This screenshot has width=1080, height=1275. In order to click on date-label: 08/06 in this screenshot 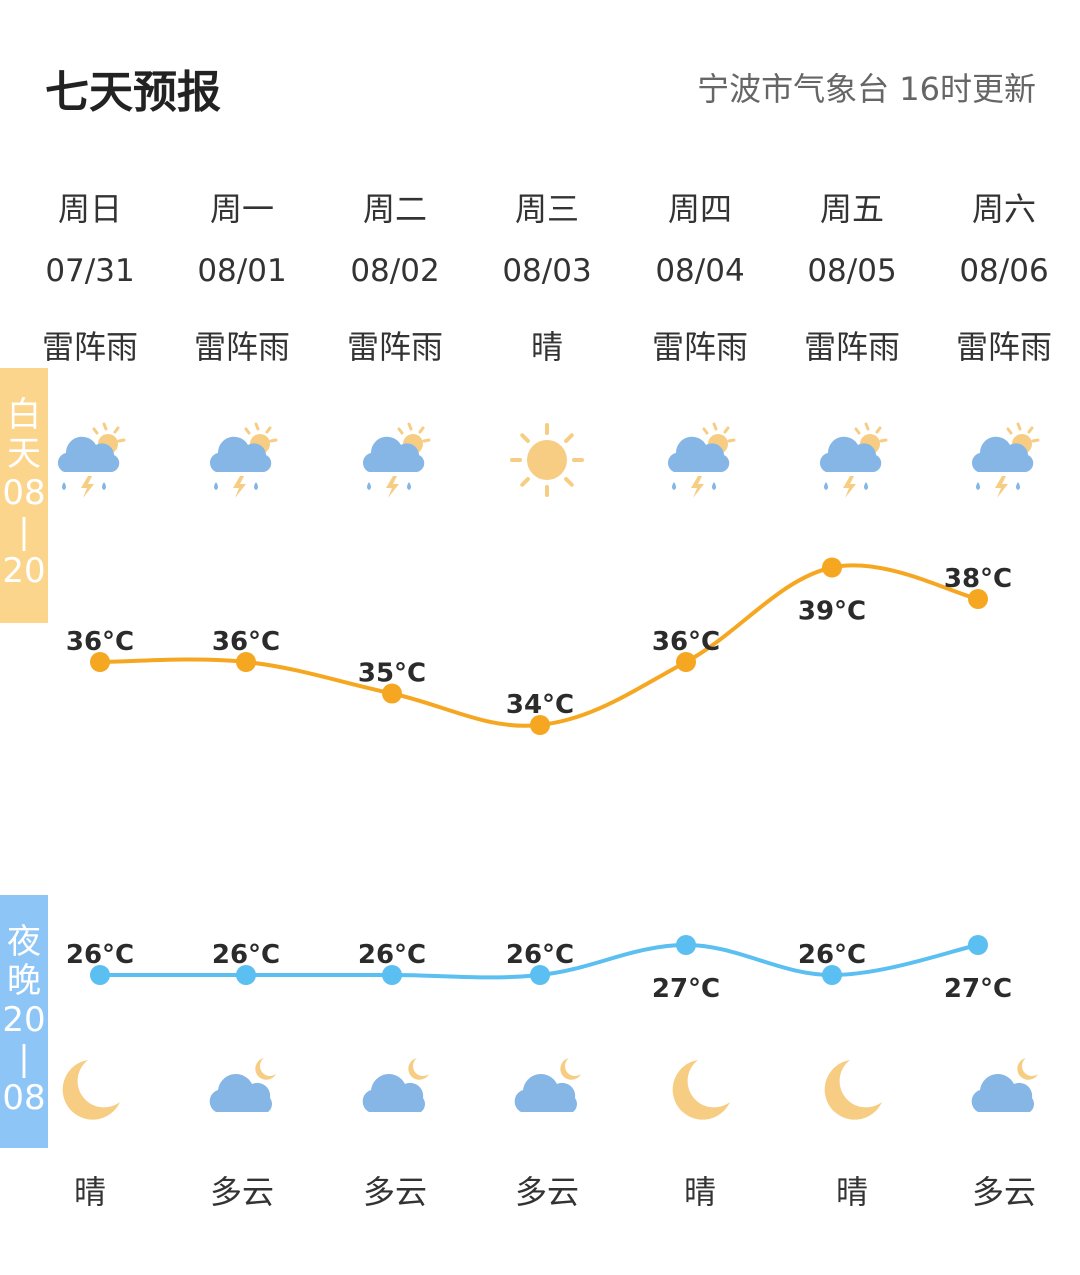, I will do `click(1004, 271)`.